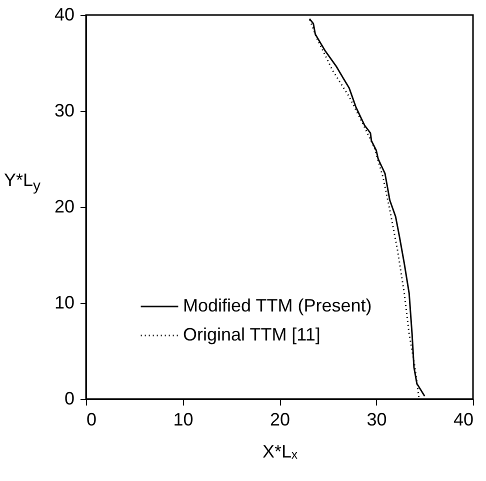  I want to click on x-tick-label: 30, so click(376, 420).